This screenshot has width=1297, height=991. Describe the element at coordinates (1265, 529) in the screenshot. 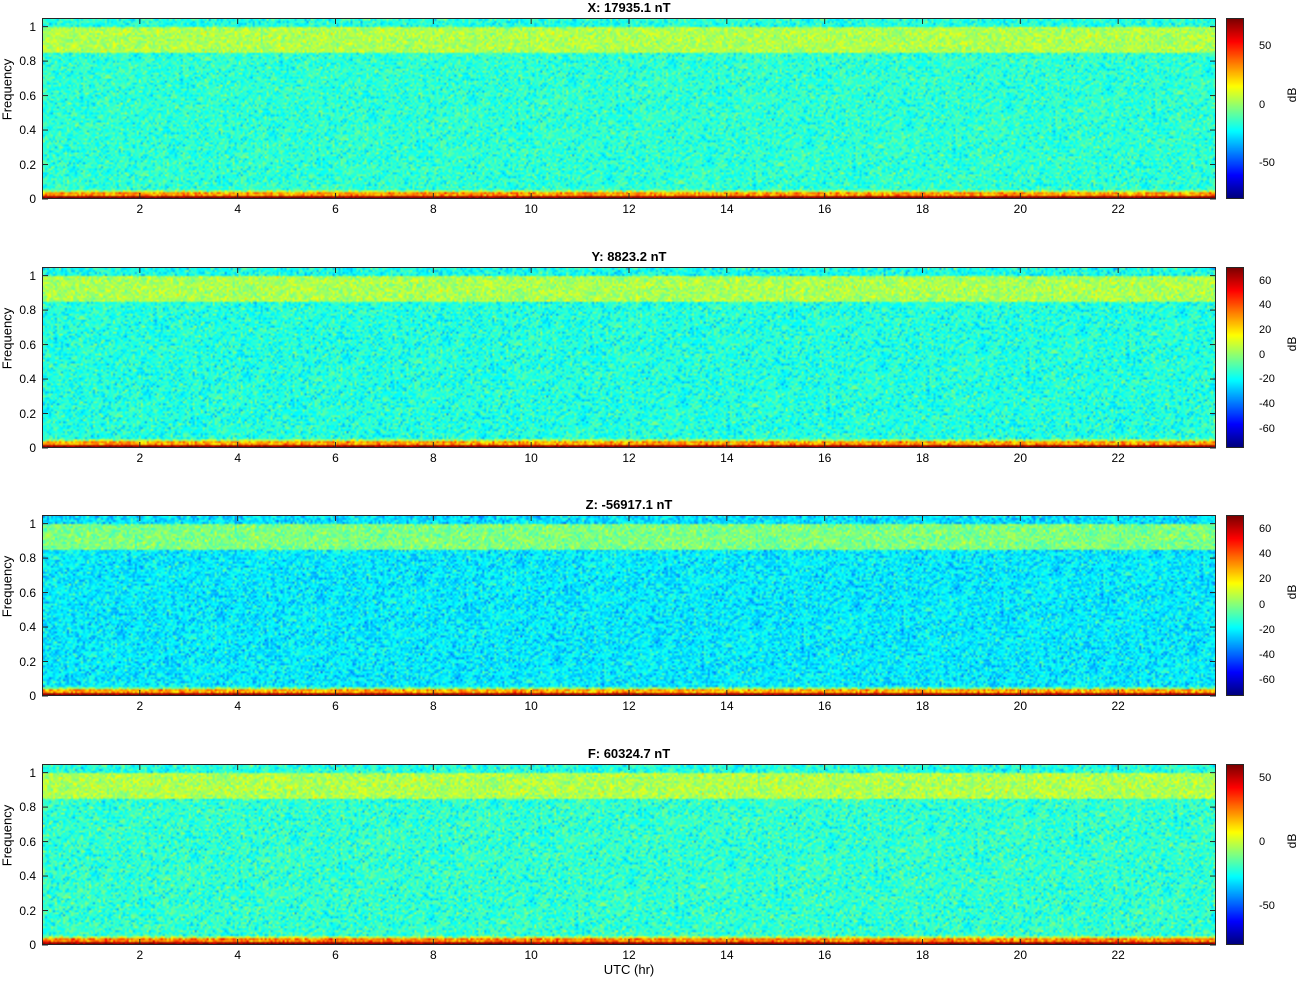

I see `colorbar-tick-label: 60` at that location.